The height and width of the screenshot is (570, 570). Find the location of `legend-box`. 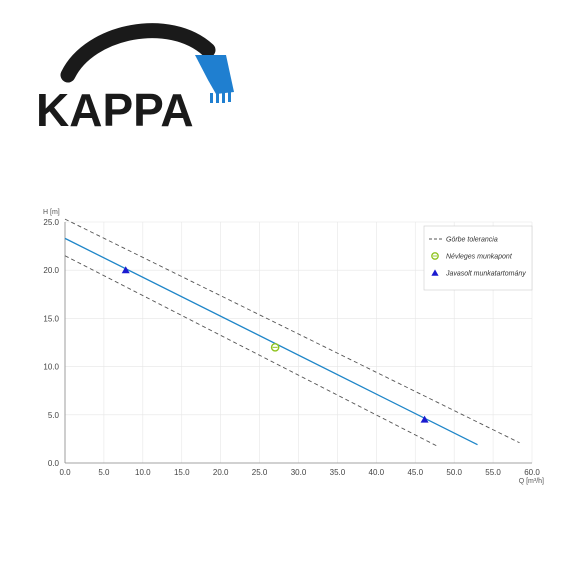

legend-box is located at coordinates (478, 258).